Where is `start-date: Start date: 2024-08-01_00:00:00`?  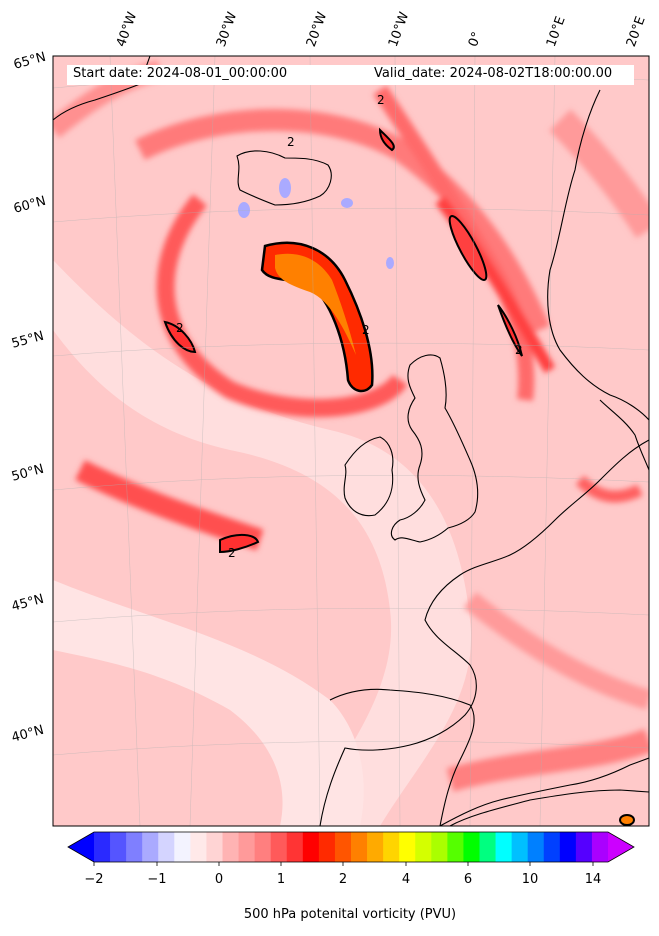 start-date: Start date: 2024-08-01_00:00:00 is located at coordinates (180, 73).